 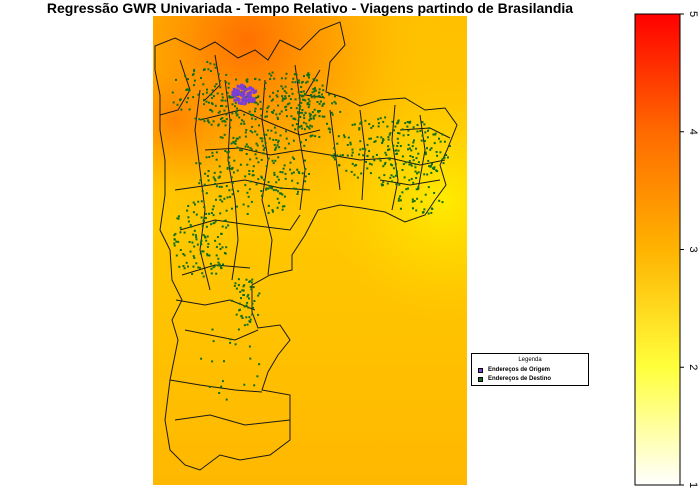 What do you see at coordinates (520, 379) in the screenshot?
I see `legend-label-destination: Endereços de Destino` at bounding box center [520, 379].